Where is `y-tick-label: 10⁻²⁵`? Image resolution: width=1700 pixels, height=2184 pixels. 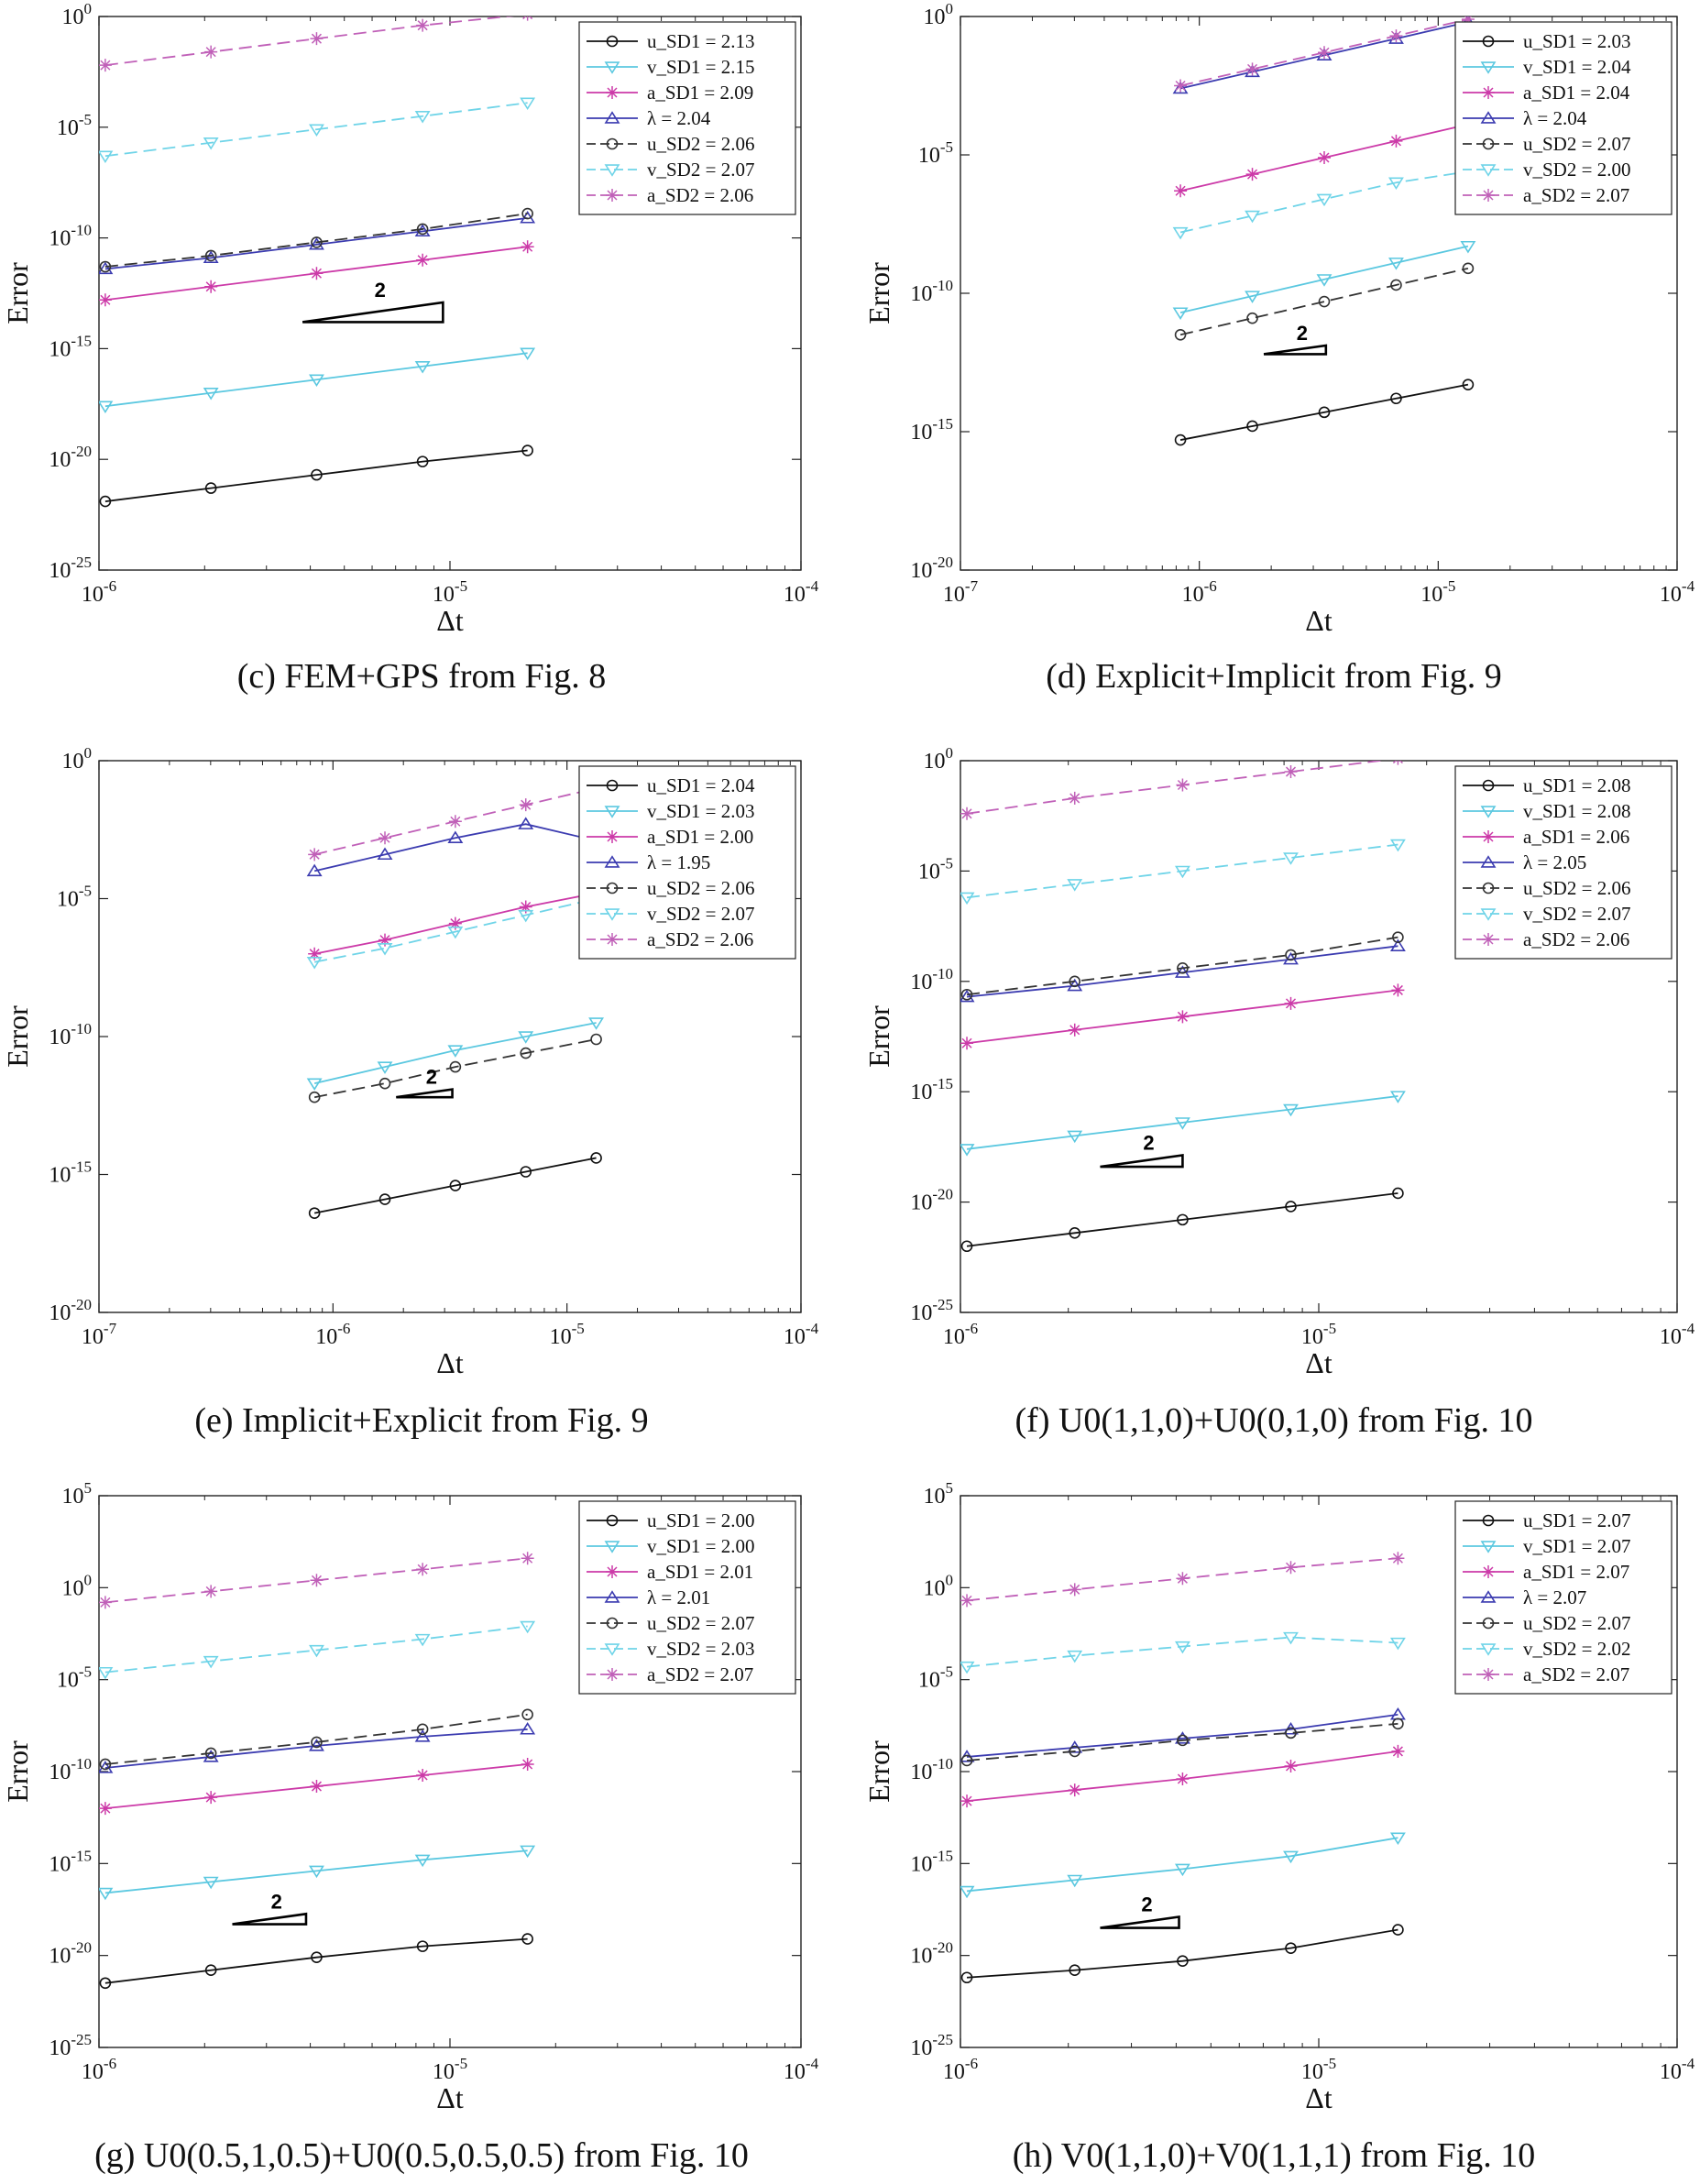 y-tick-label: 10⁻²⁵ is located at coordinates (70, 568).